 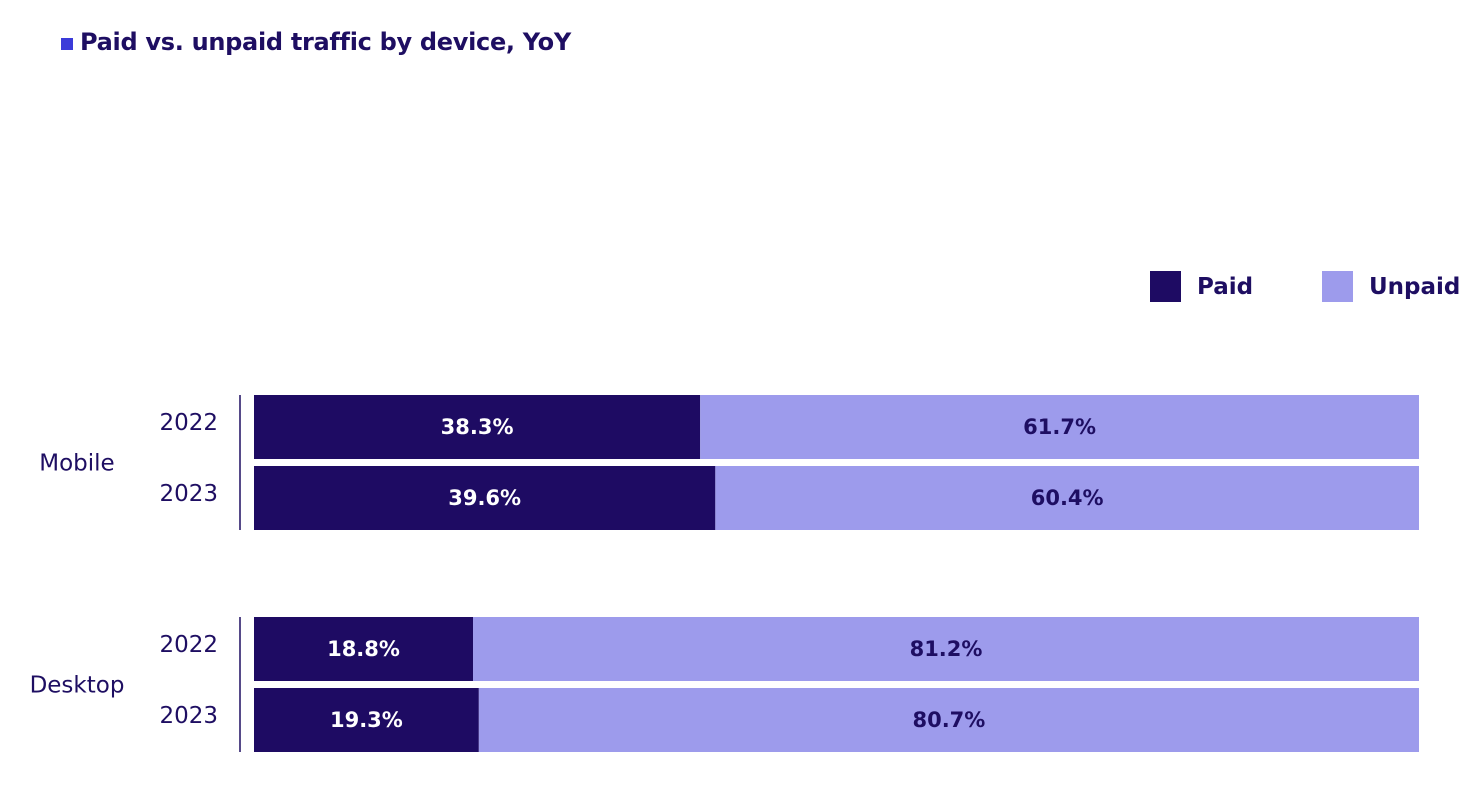 I want to click on legend-swatch-paid, so click(x=1165, y=286).